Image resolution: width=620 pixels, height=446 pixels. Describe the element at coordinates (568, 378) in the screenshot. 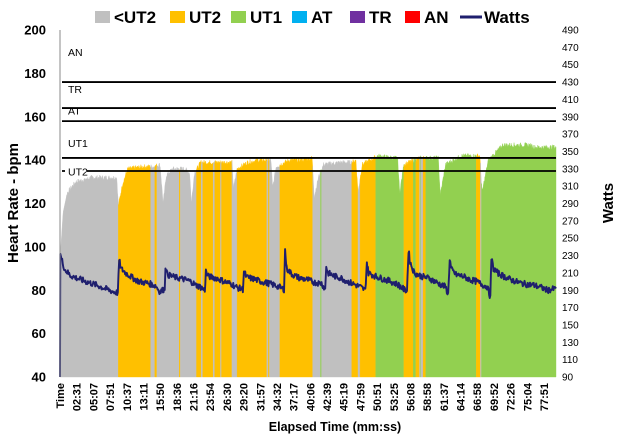

I see `y2-tick-90: 90` at that location.